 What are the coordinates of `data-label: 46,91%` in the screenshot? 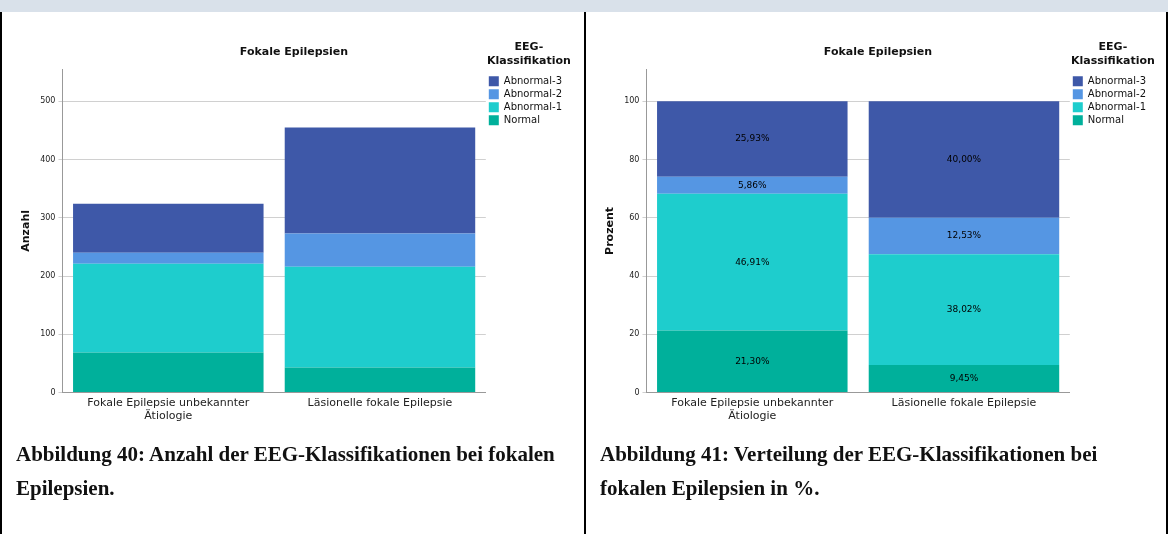 It's located at (752, 261).